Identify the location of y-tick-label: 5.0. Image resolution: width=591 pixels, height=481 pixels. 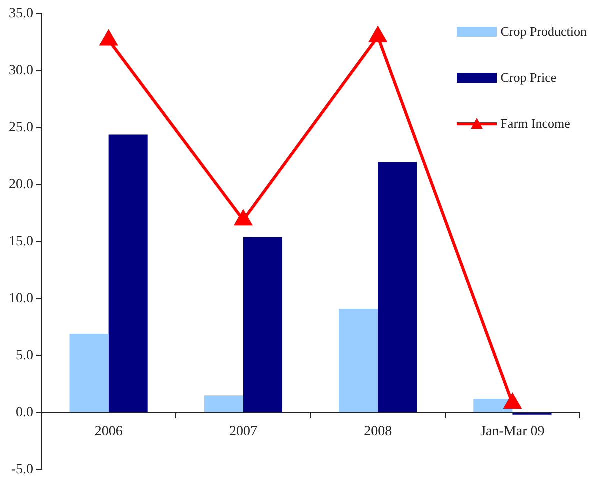
(25, 356).